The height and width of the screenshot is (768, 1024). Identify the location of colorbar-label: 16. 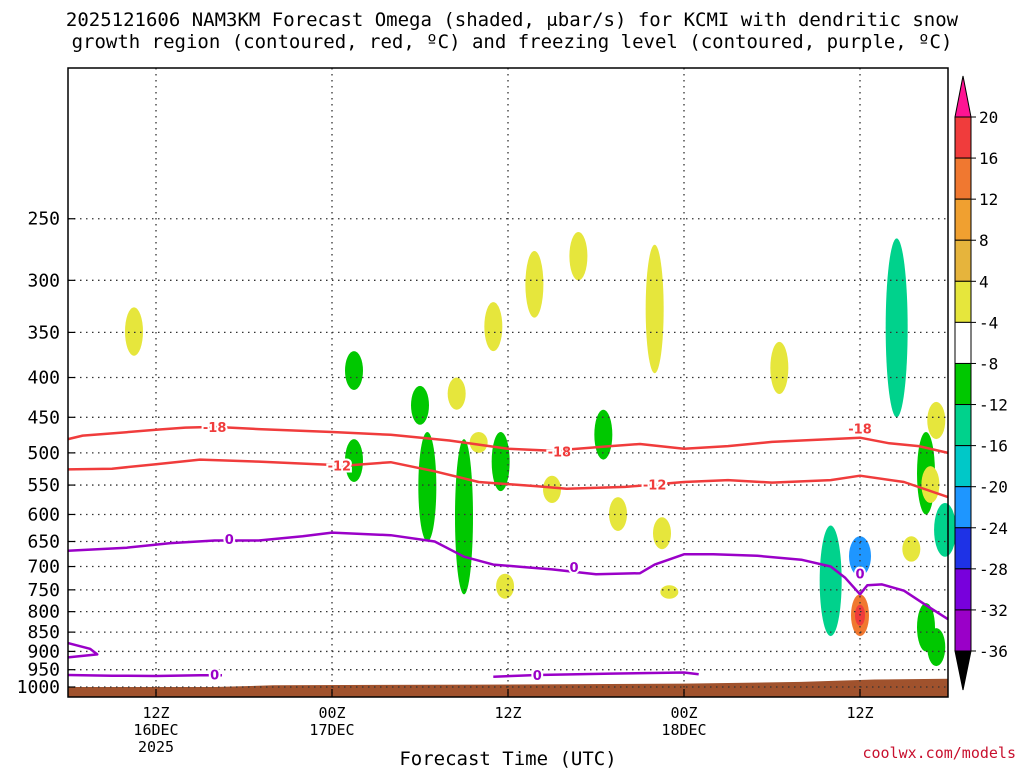
(988, 158).